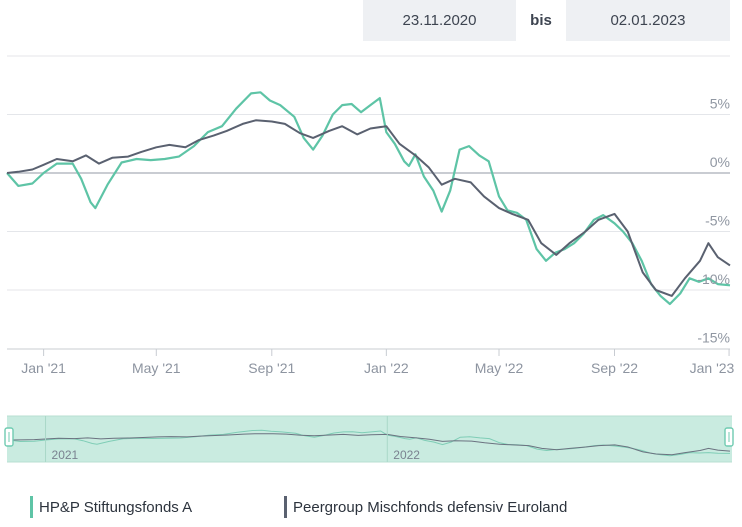 This screenshot has width=742, height=527. What do you see at coordinates (720, 104) in the screenshot?
I see `y-tick-label: 5%` at bounding box center [720, 104].